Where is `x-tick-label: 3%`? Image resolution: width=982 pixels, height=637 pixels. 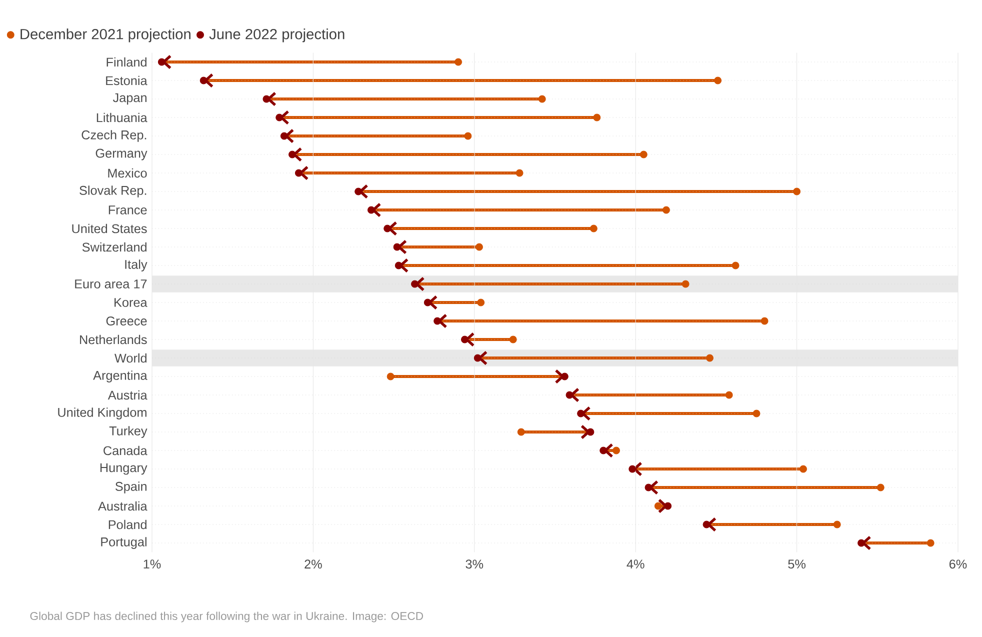
x-tick-label: 3% is located at coordinates (475, 564).